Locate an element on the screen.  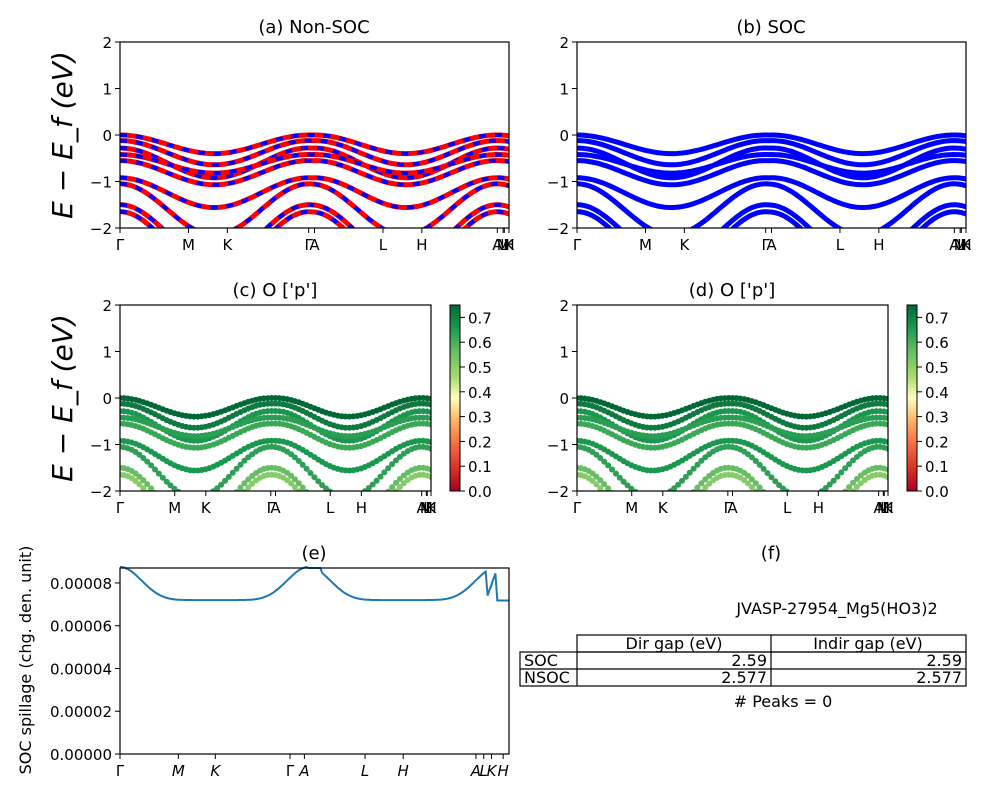
panel-c-colorbar-tick-label: 0.7 is located at coordinates (480, 318).